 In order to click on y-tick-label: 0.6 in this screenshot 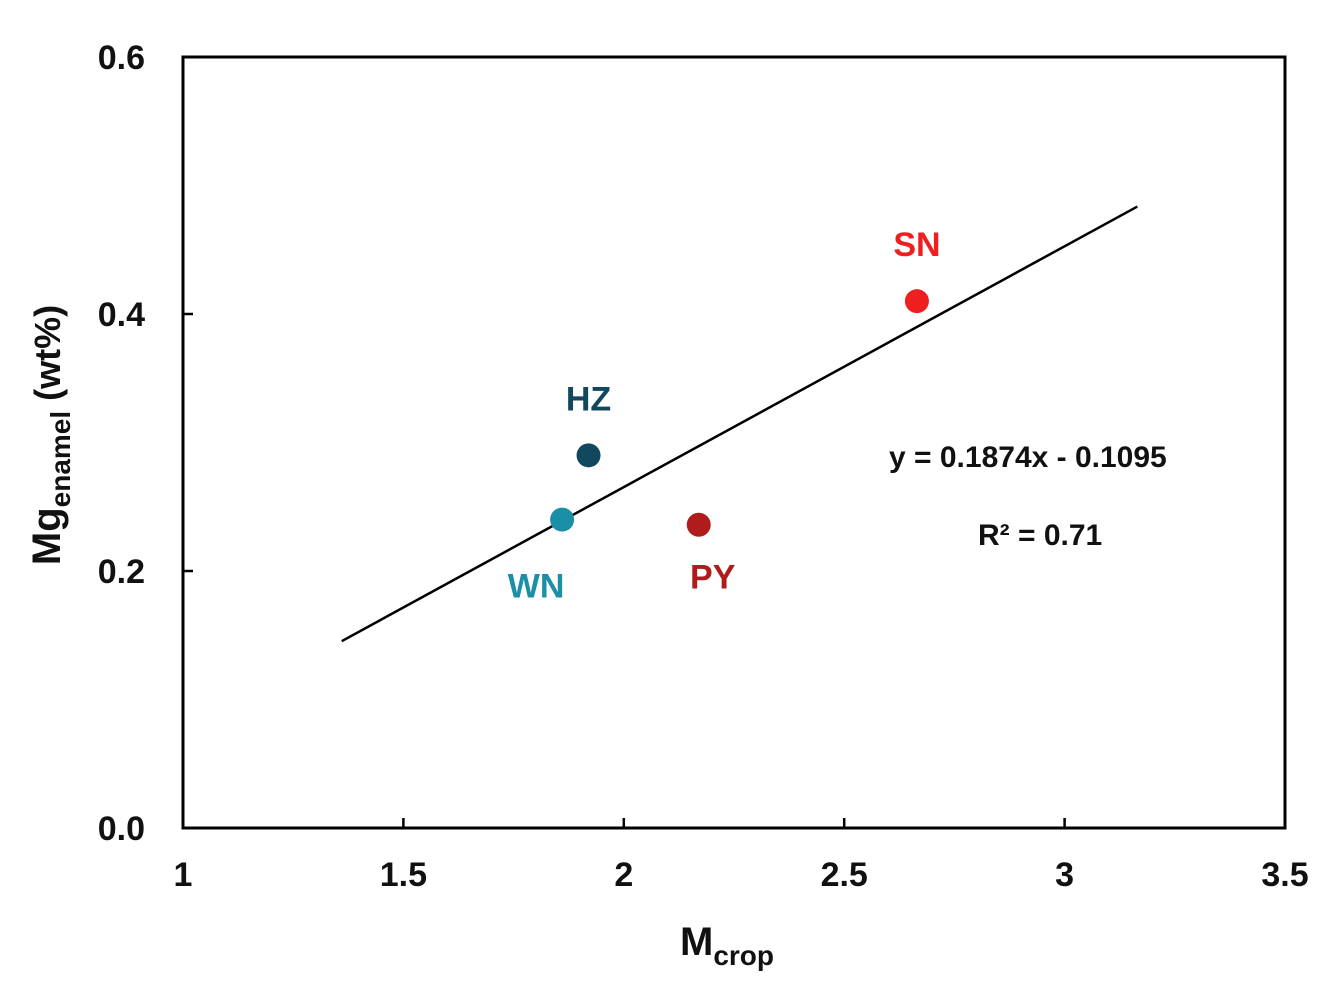, I will do `click(121, 58)`.